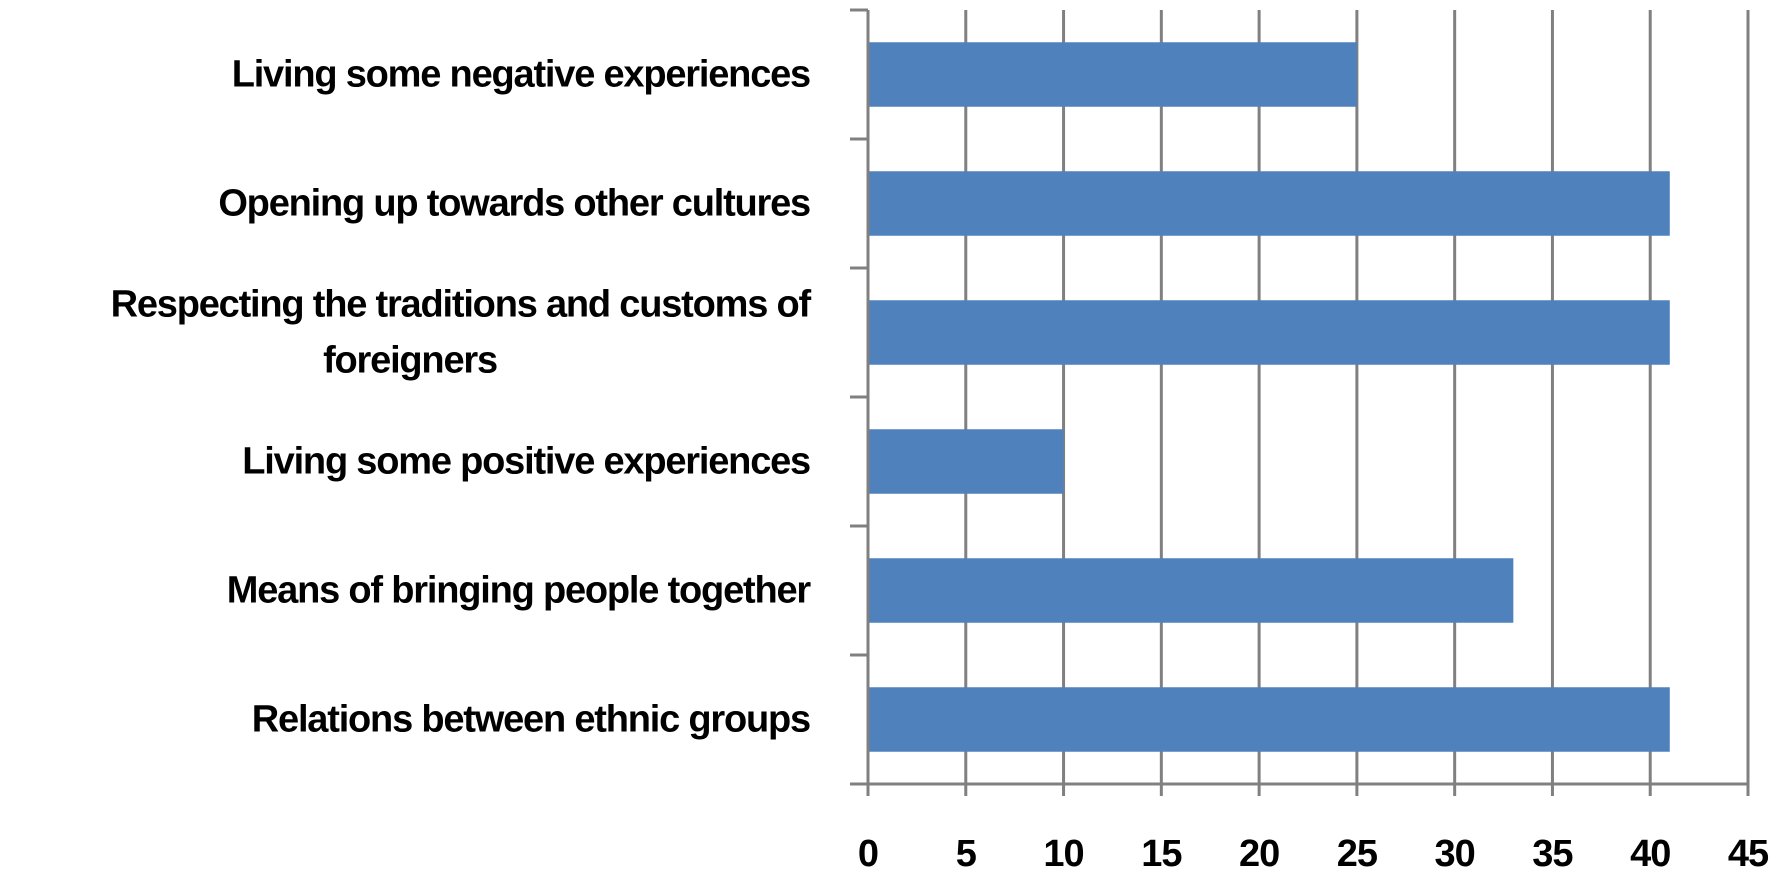 The image size is (1779, 880). Describe the element at coordinates (461, 305) in the screenshot. I see `category-label-3-line-1: Respecting the traditions and customs of` at that location.